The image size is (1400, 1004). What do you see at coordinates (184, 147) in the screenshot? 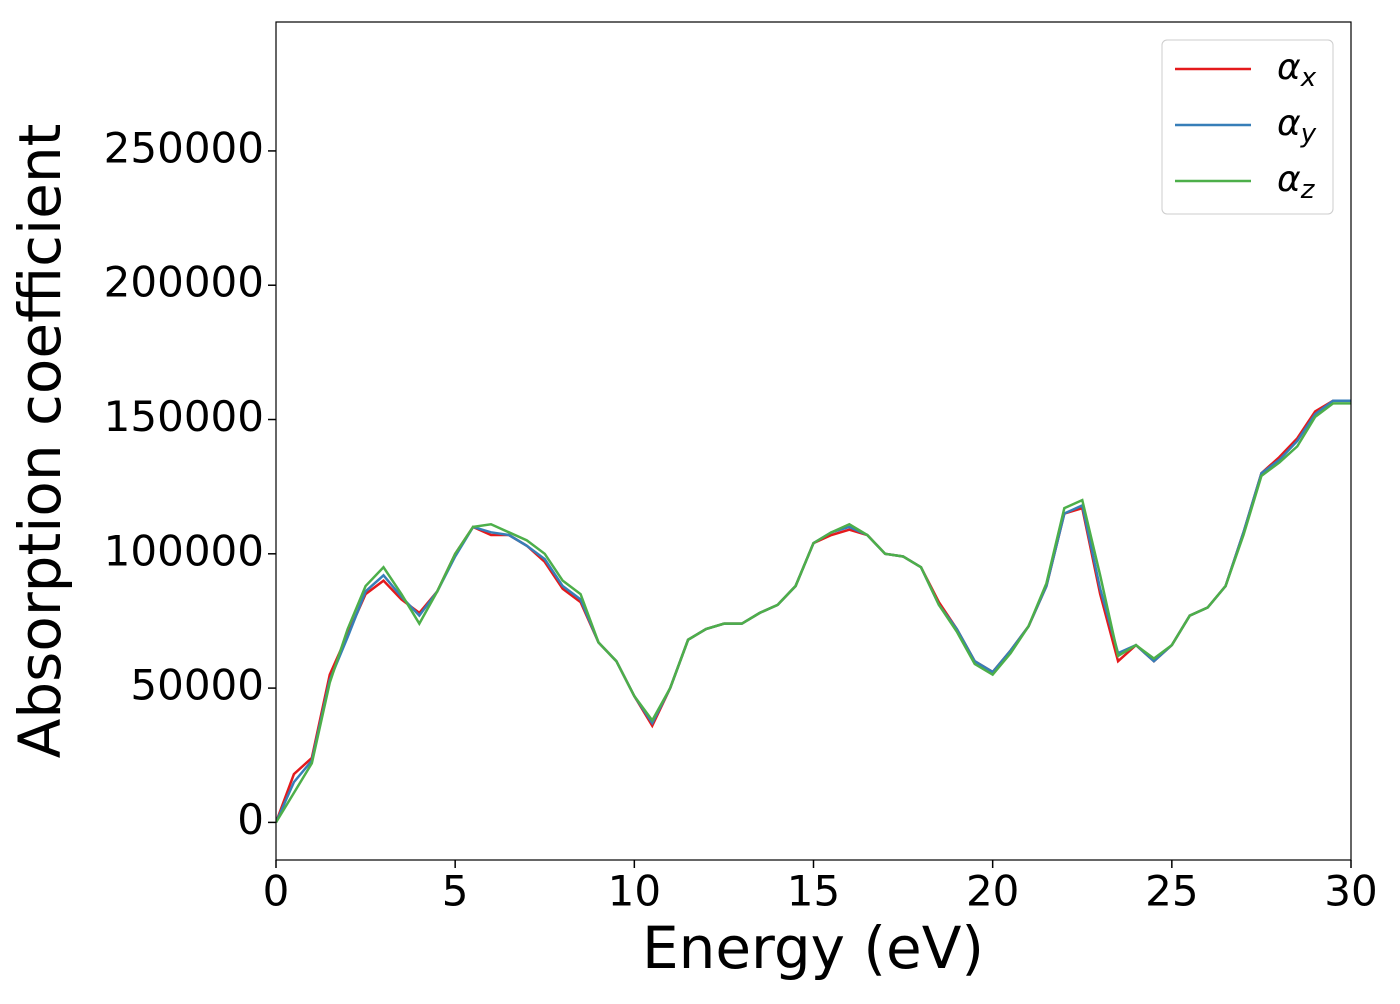
I see `y-tick-label: 250000` at bounding box center [184, 147].